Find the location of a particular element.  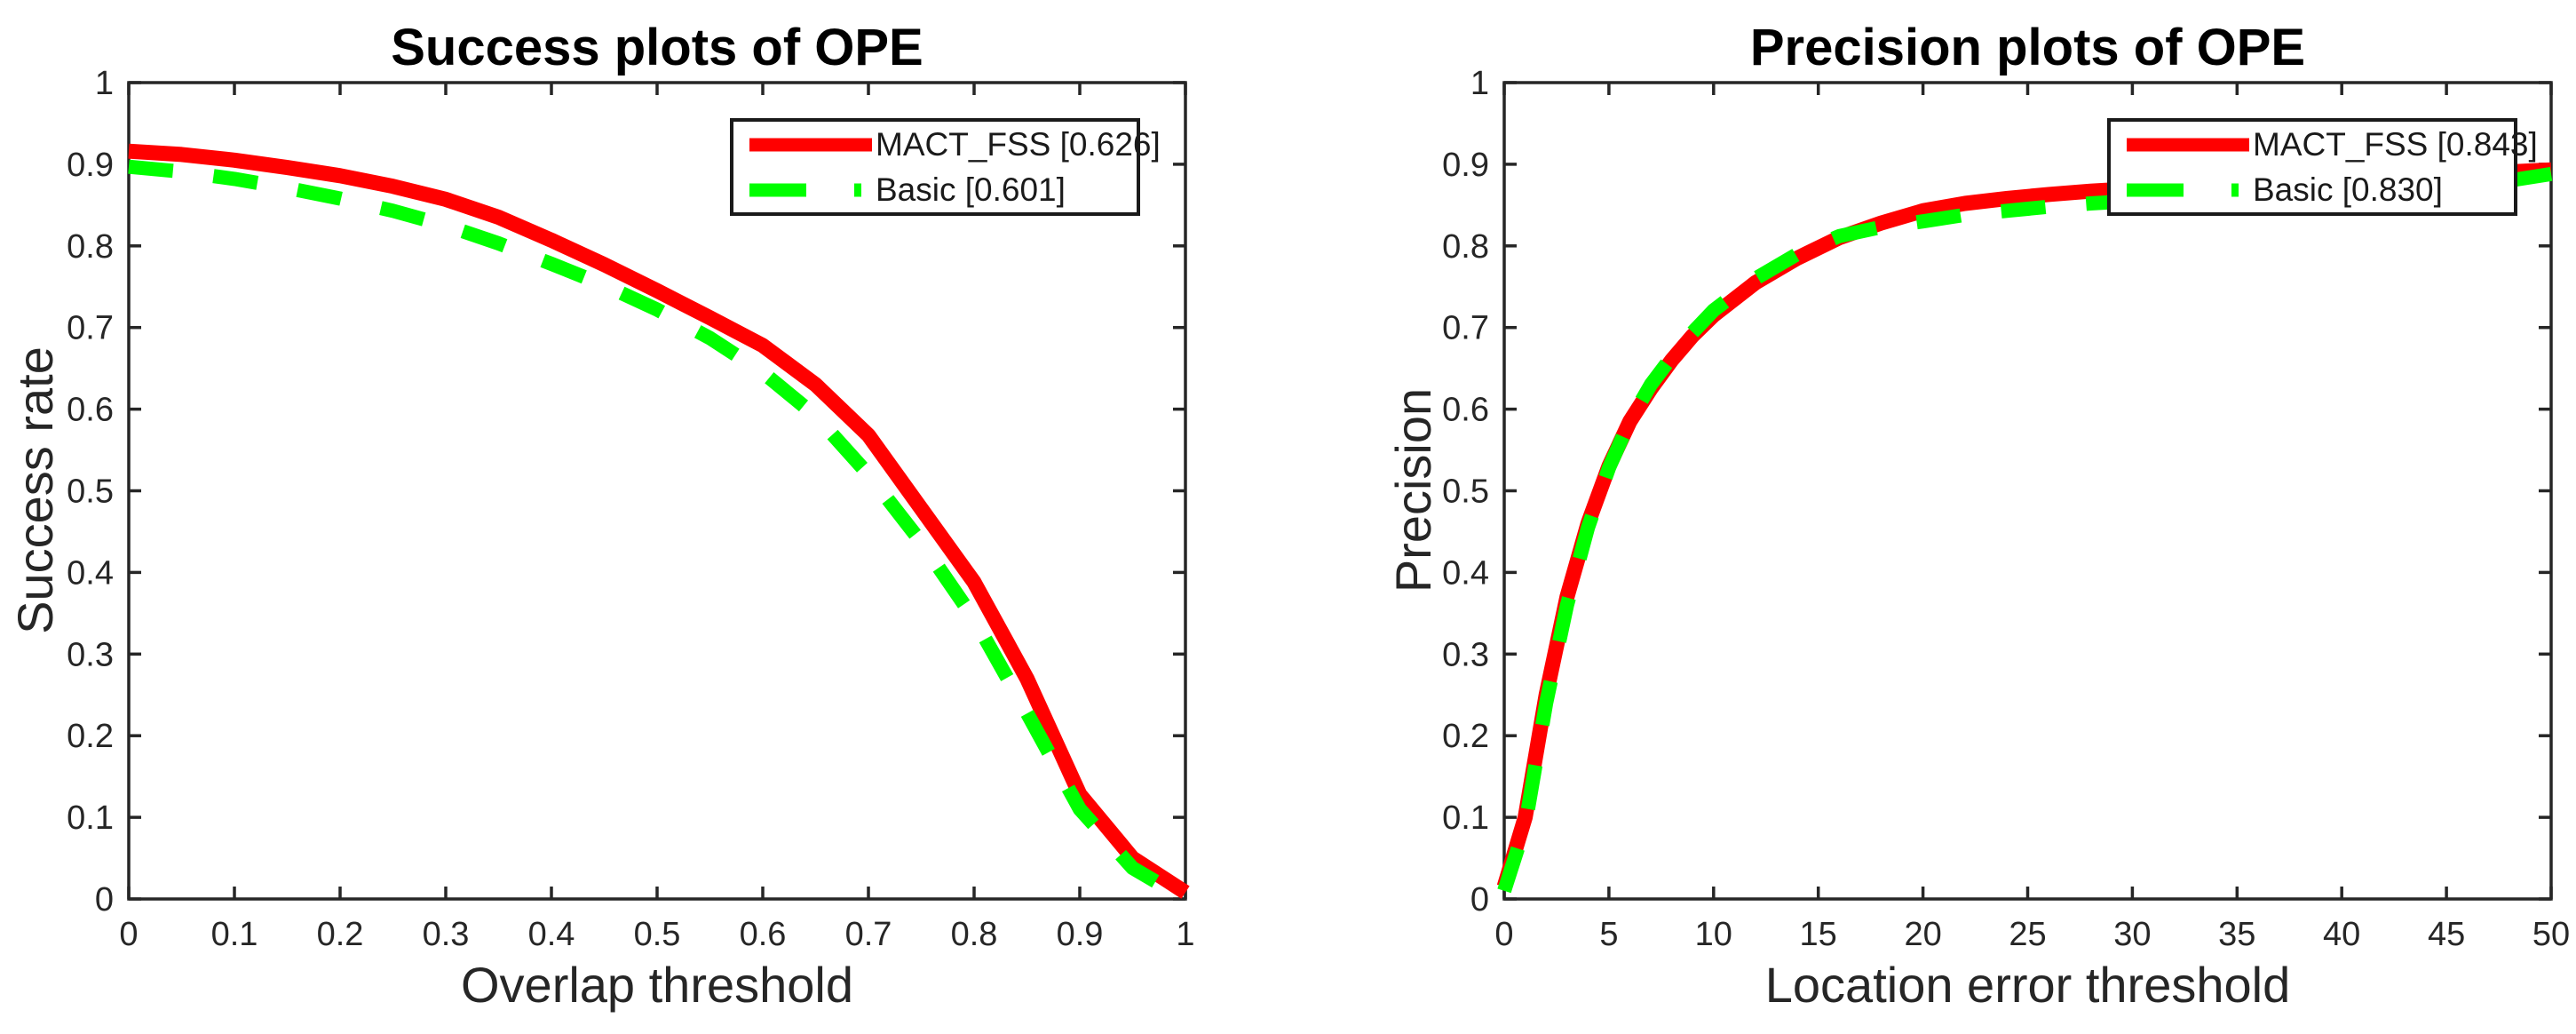

x-tick-label: 0.6 is located at coordinates (764, 934).